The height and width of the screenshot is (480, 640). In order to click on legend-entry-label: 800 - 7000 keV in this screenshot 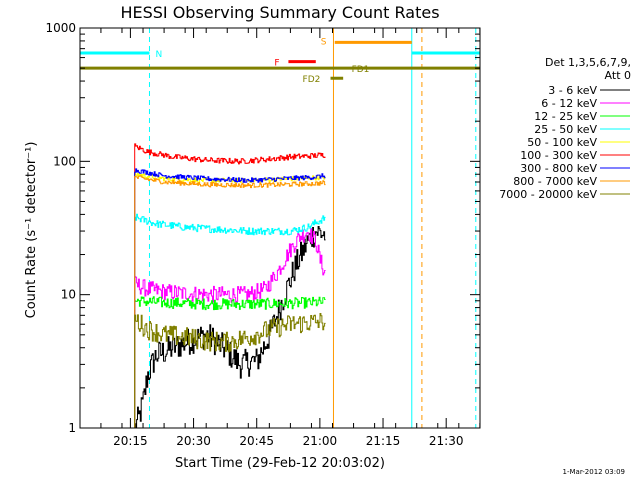, I will do `click(555, 181)`.